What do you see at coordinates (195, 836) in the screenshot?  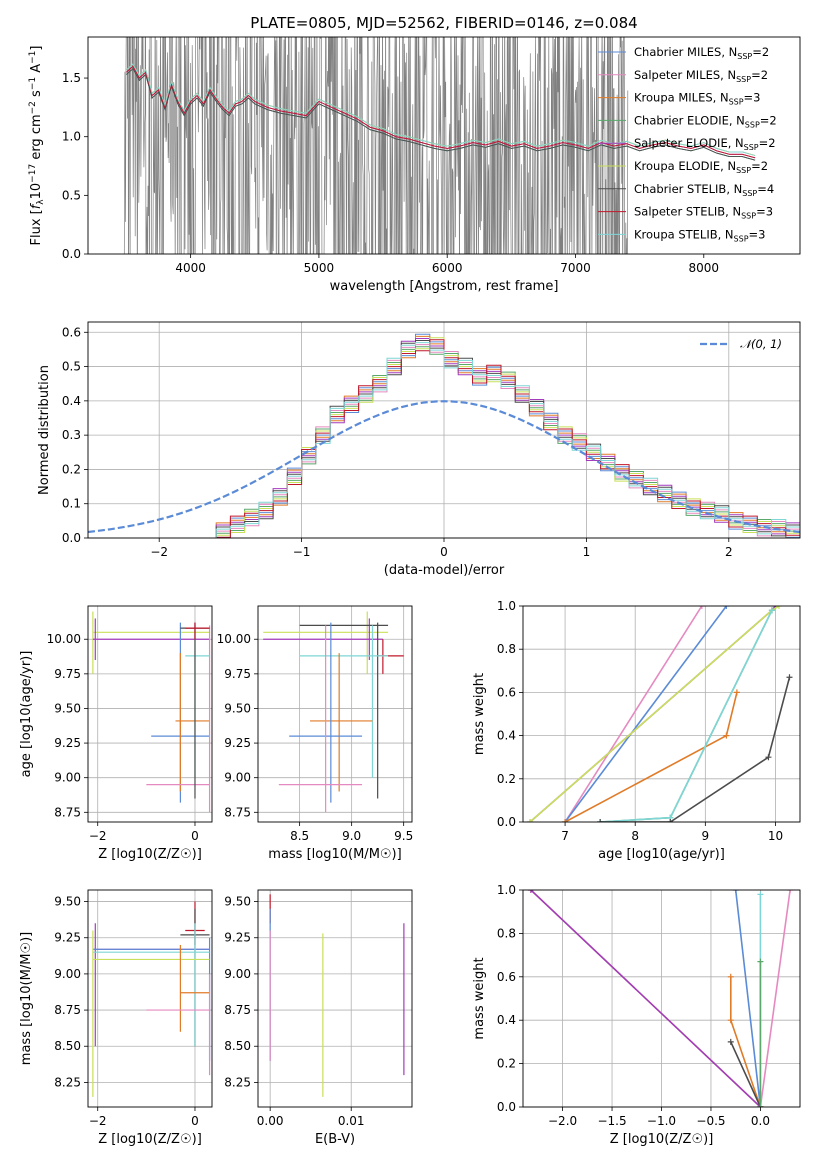 I see `x-tick-label: 0` at bounding box center [195, 836].